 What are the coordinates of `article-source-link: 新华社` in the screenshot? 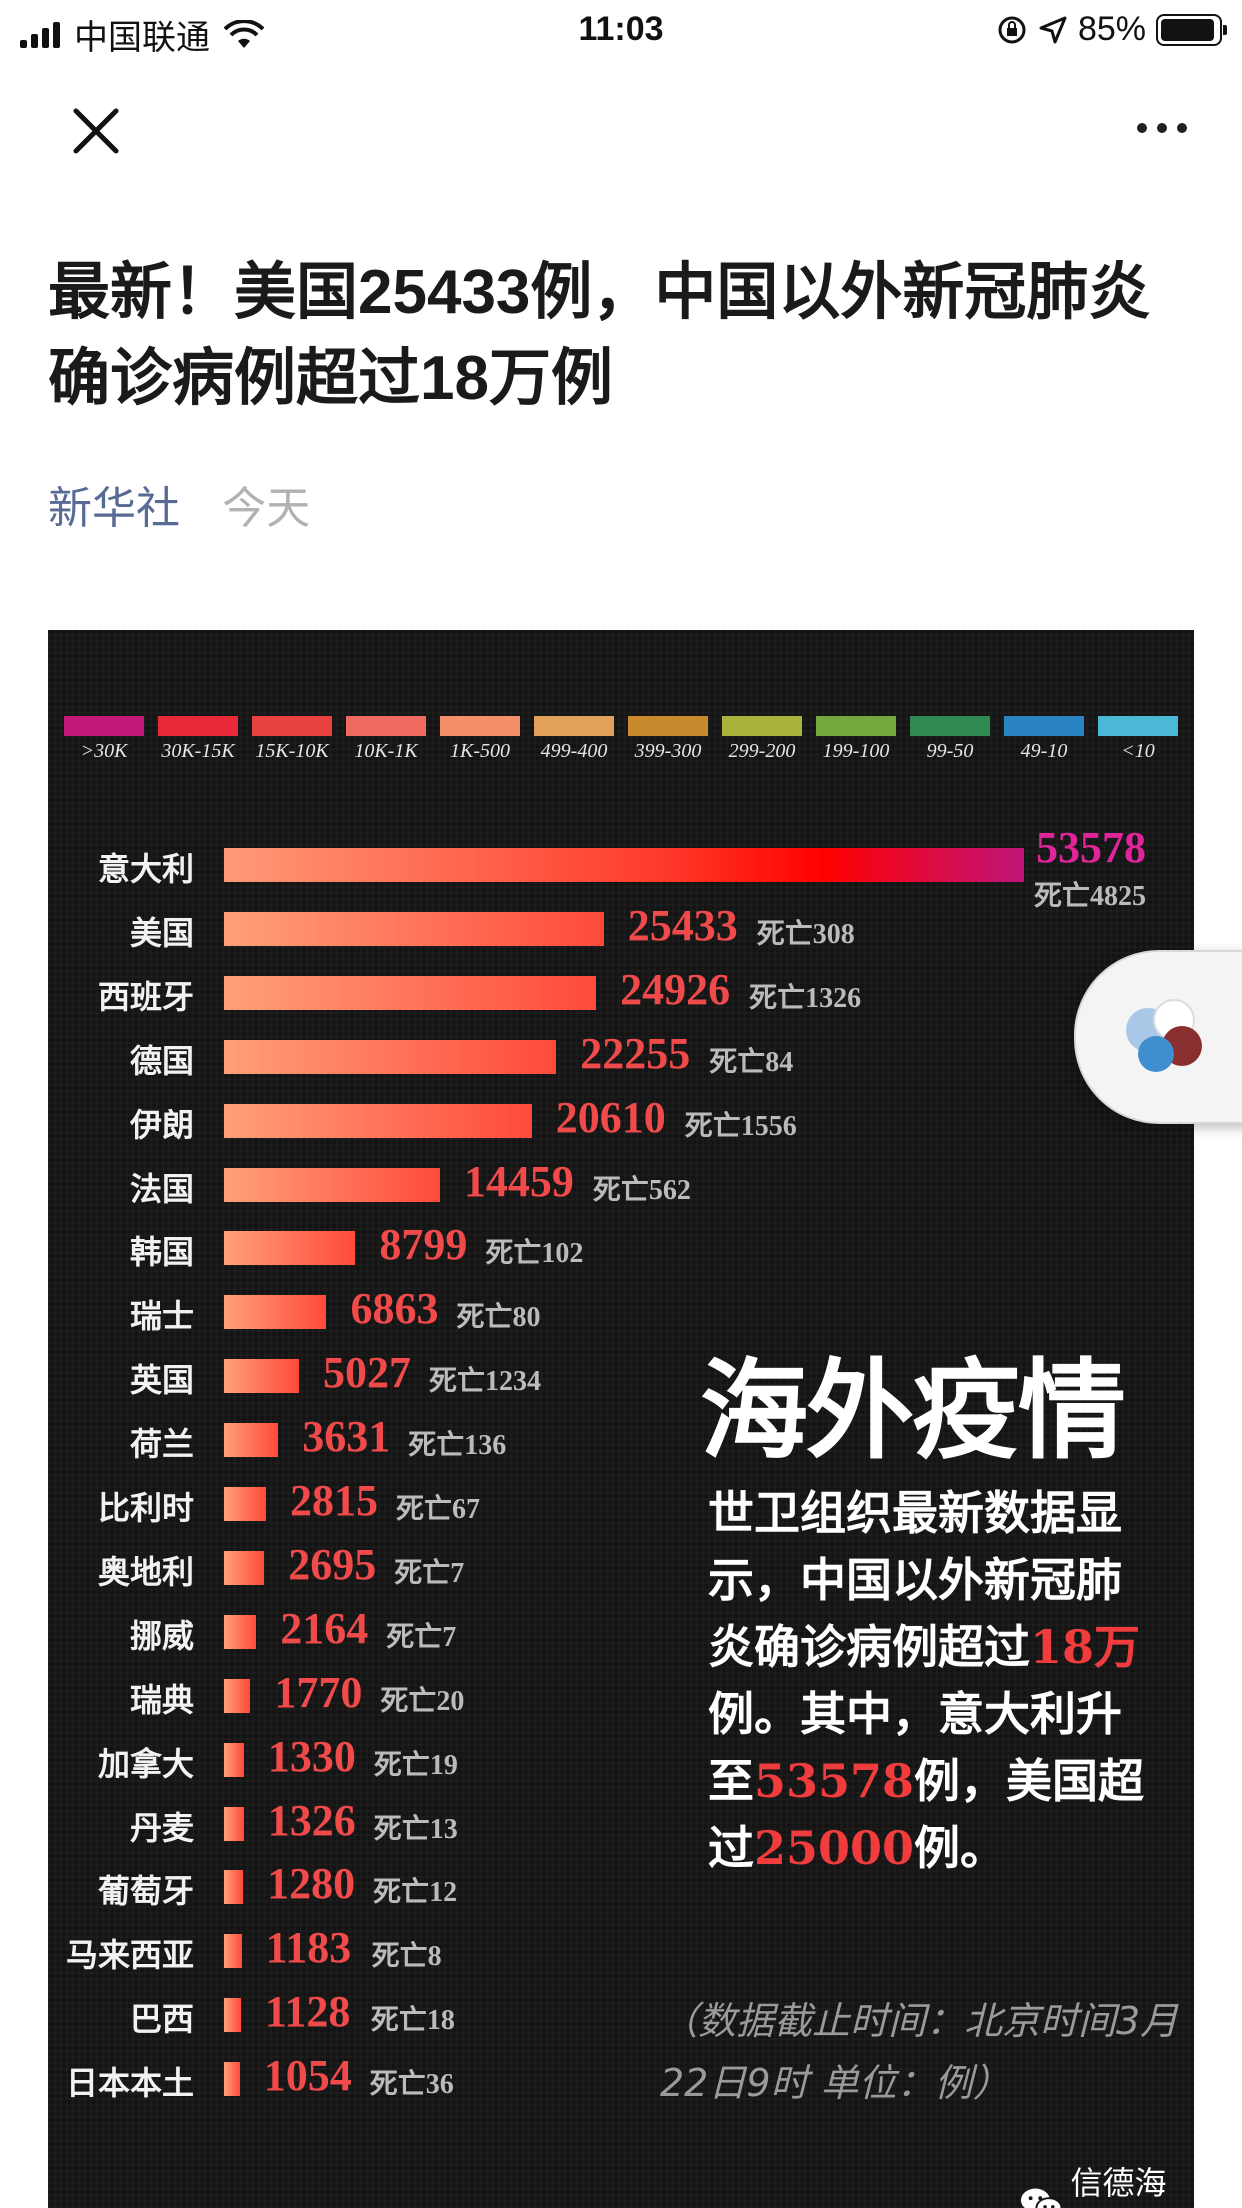 It's located at (114, 508).